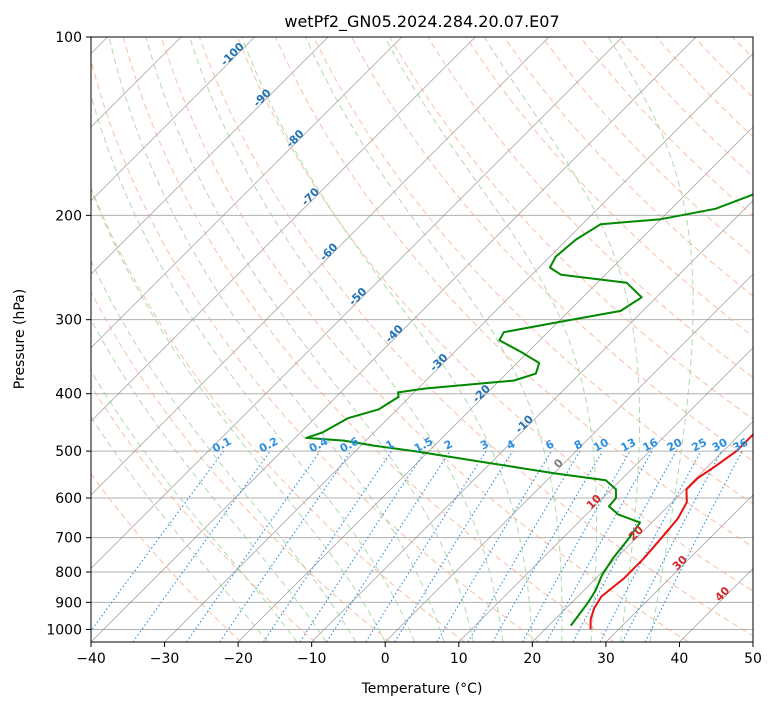 The width and height of the screenshot is (775, 708). Describe the element at coordinates (651, 445) in the screenshot. I see `mixing-ratio-label: 16` at that location.